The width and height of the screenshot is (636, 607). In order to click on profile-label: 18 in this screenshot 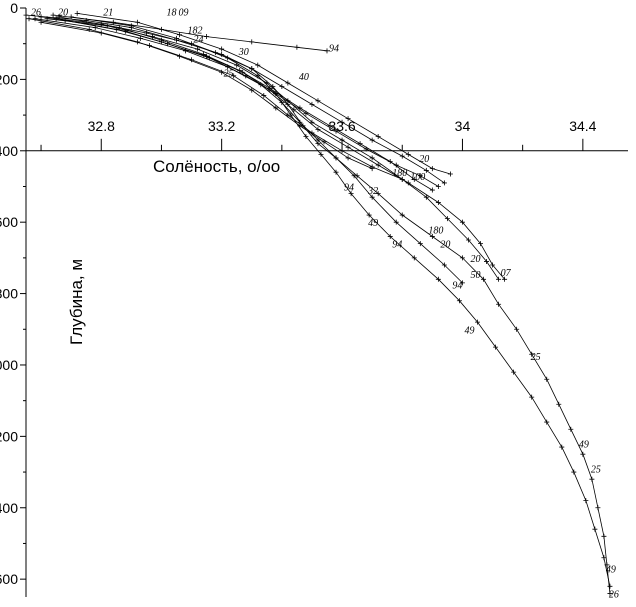, I will do `click(171, 13)`.